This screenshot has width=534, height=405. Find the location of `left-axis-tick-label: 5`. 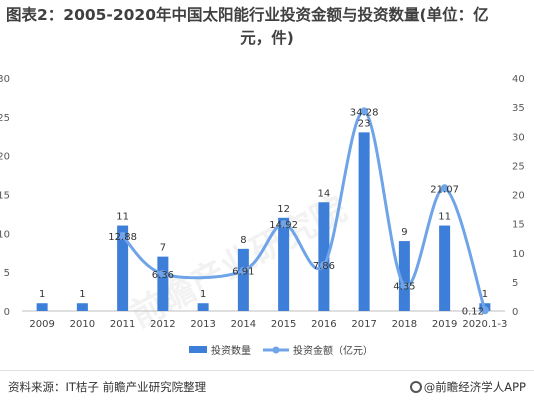

left-axis-tick-label: 5 is located at coordinates (7, 273).